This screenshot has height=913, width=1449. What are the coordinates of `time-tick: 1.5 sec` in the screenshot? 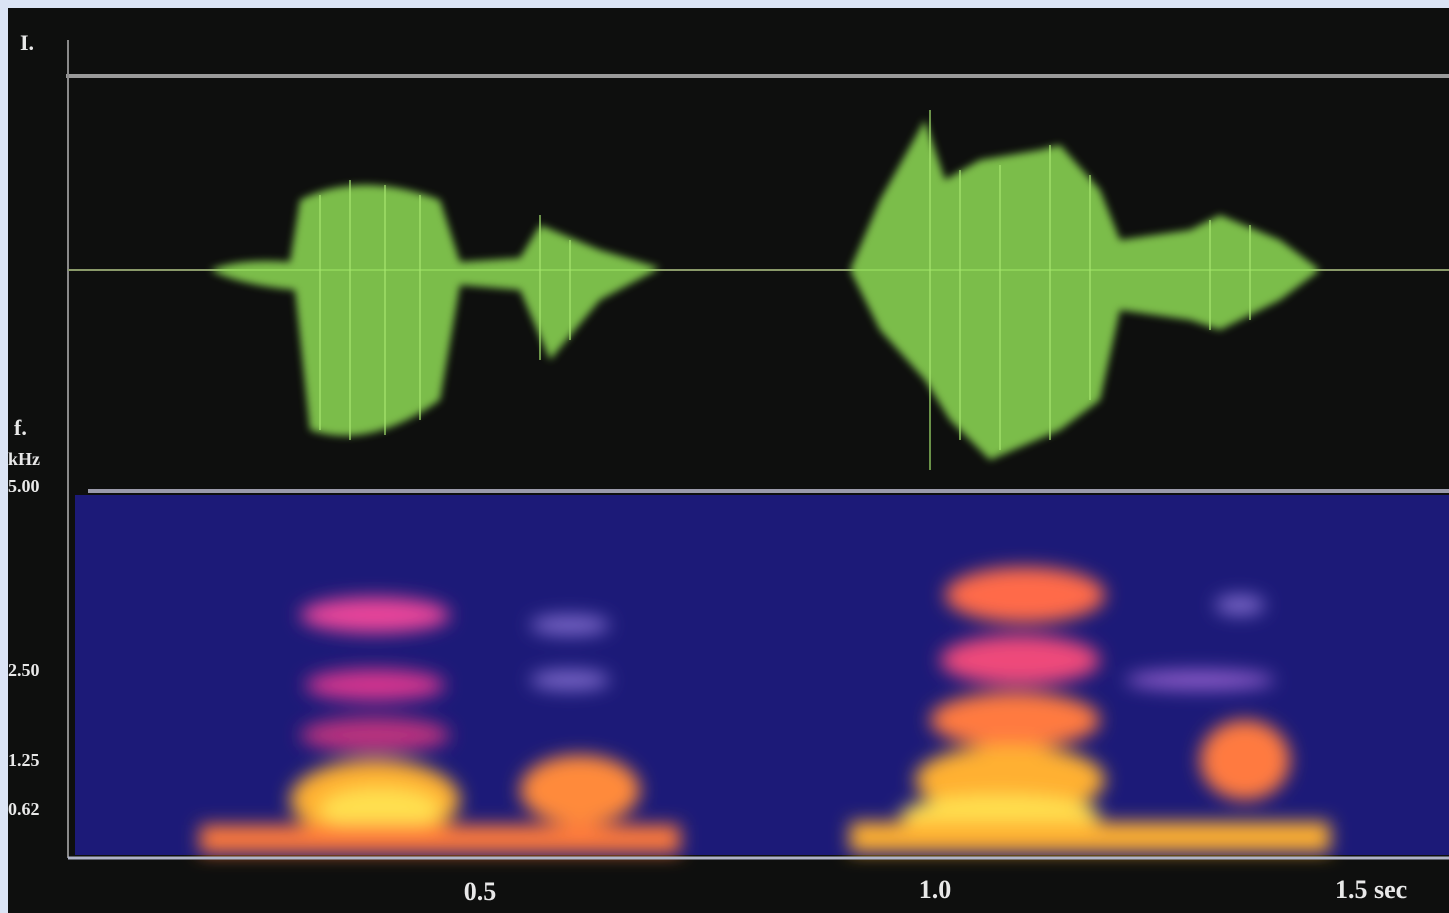 It's located at (1371, 889).